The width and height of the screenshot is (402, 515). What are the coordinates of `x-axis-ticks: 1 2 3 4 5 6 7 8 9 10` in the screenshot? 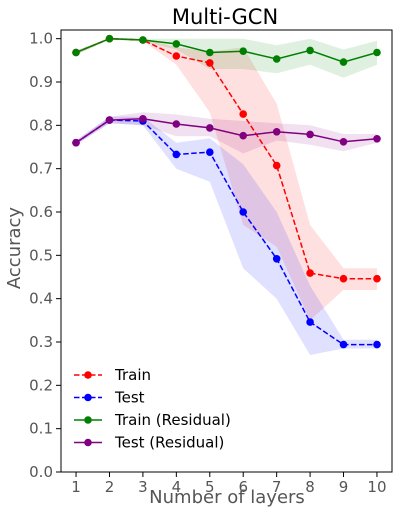 It's located at (229, 484).